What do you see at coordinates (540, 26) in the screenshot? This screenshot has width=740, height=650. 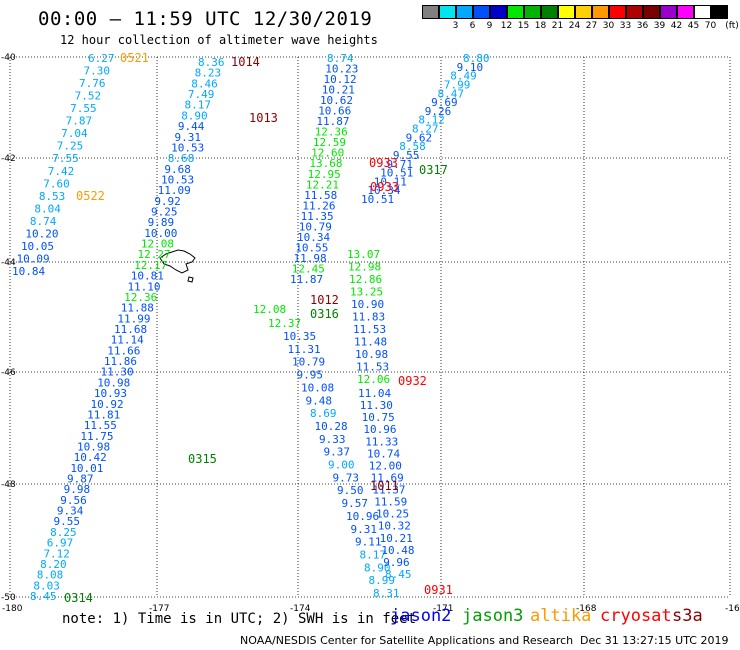 I see `scale-label: 18` at bounding box center [540, 26].